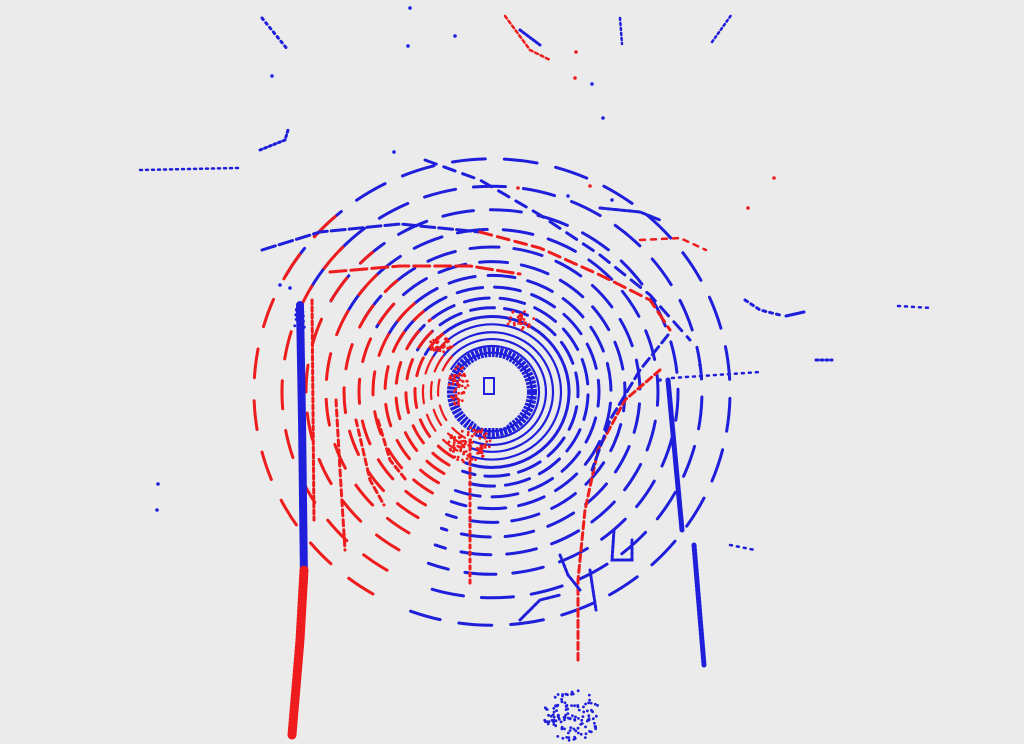 The width and height of the screenshot is (1024, 744). What do you see at coordinates (489, 386) in the screenshot?
I see `sensor-icon` at bounding box center [489, 386].